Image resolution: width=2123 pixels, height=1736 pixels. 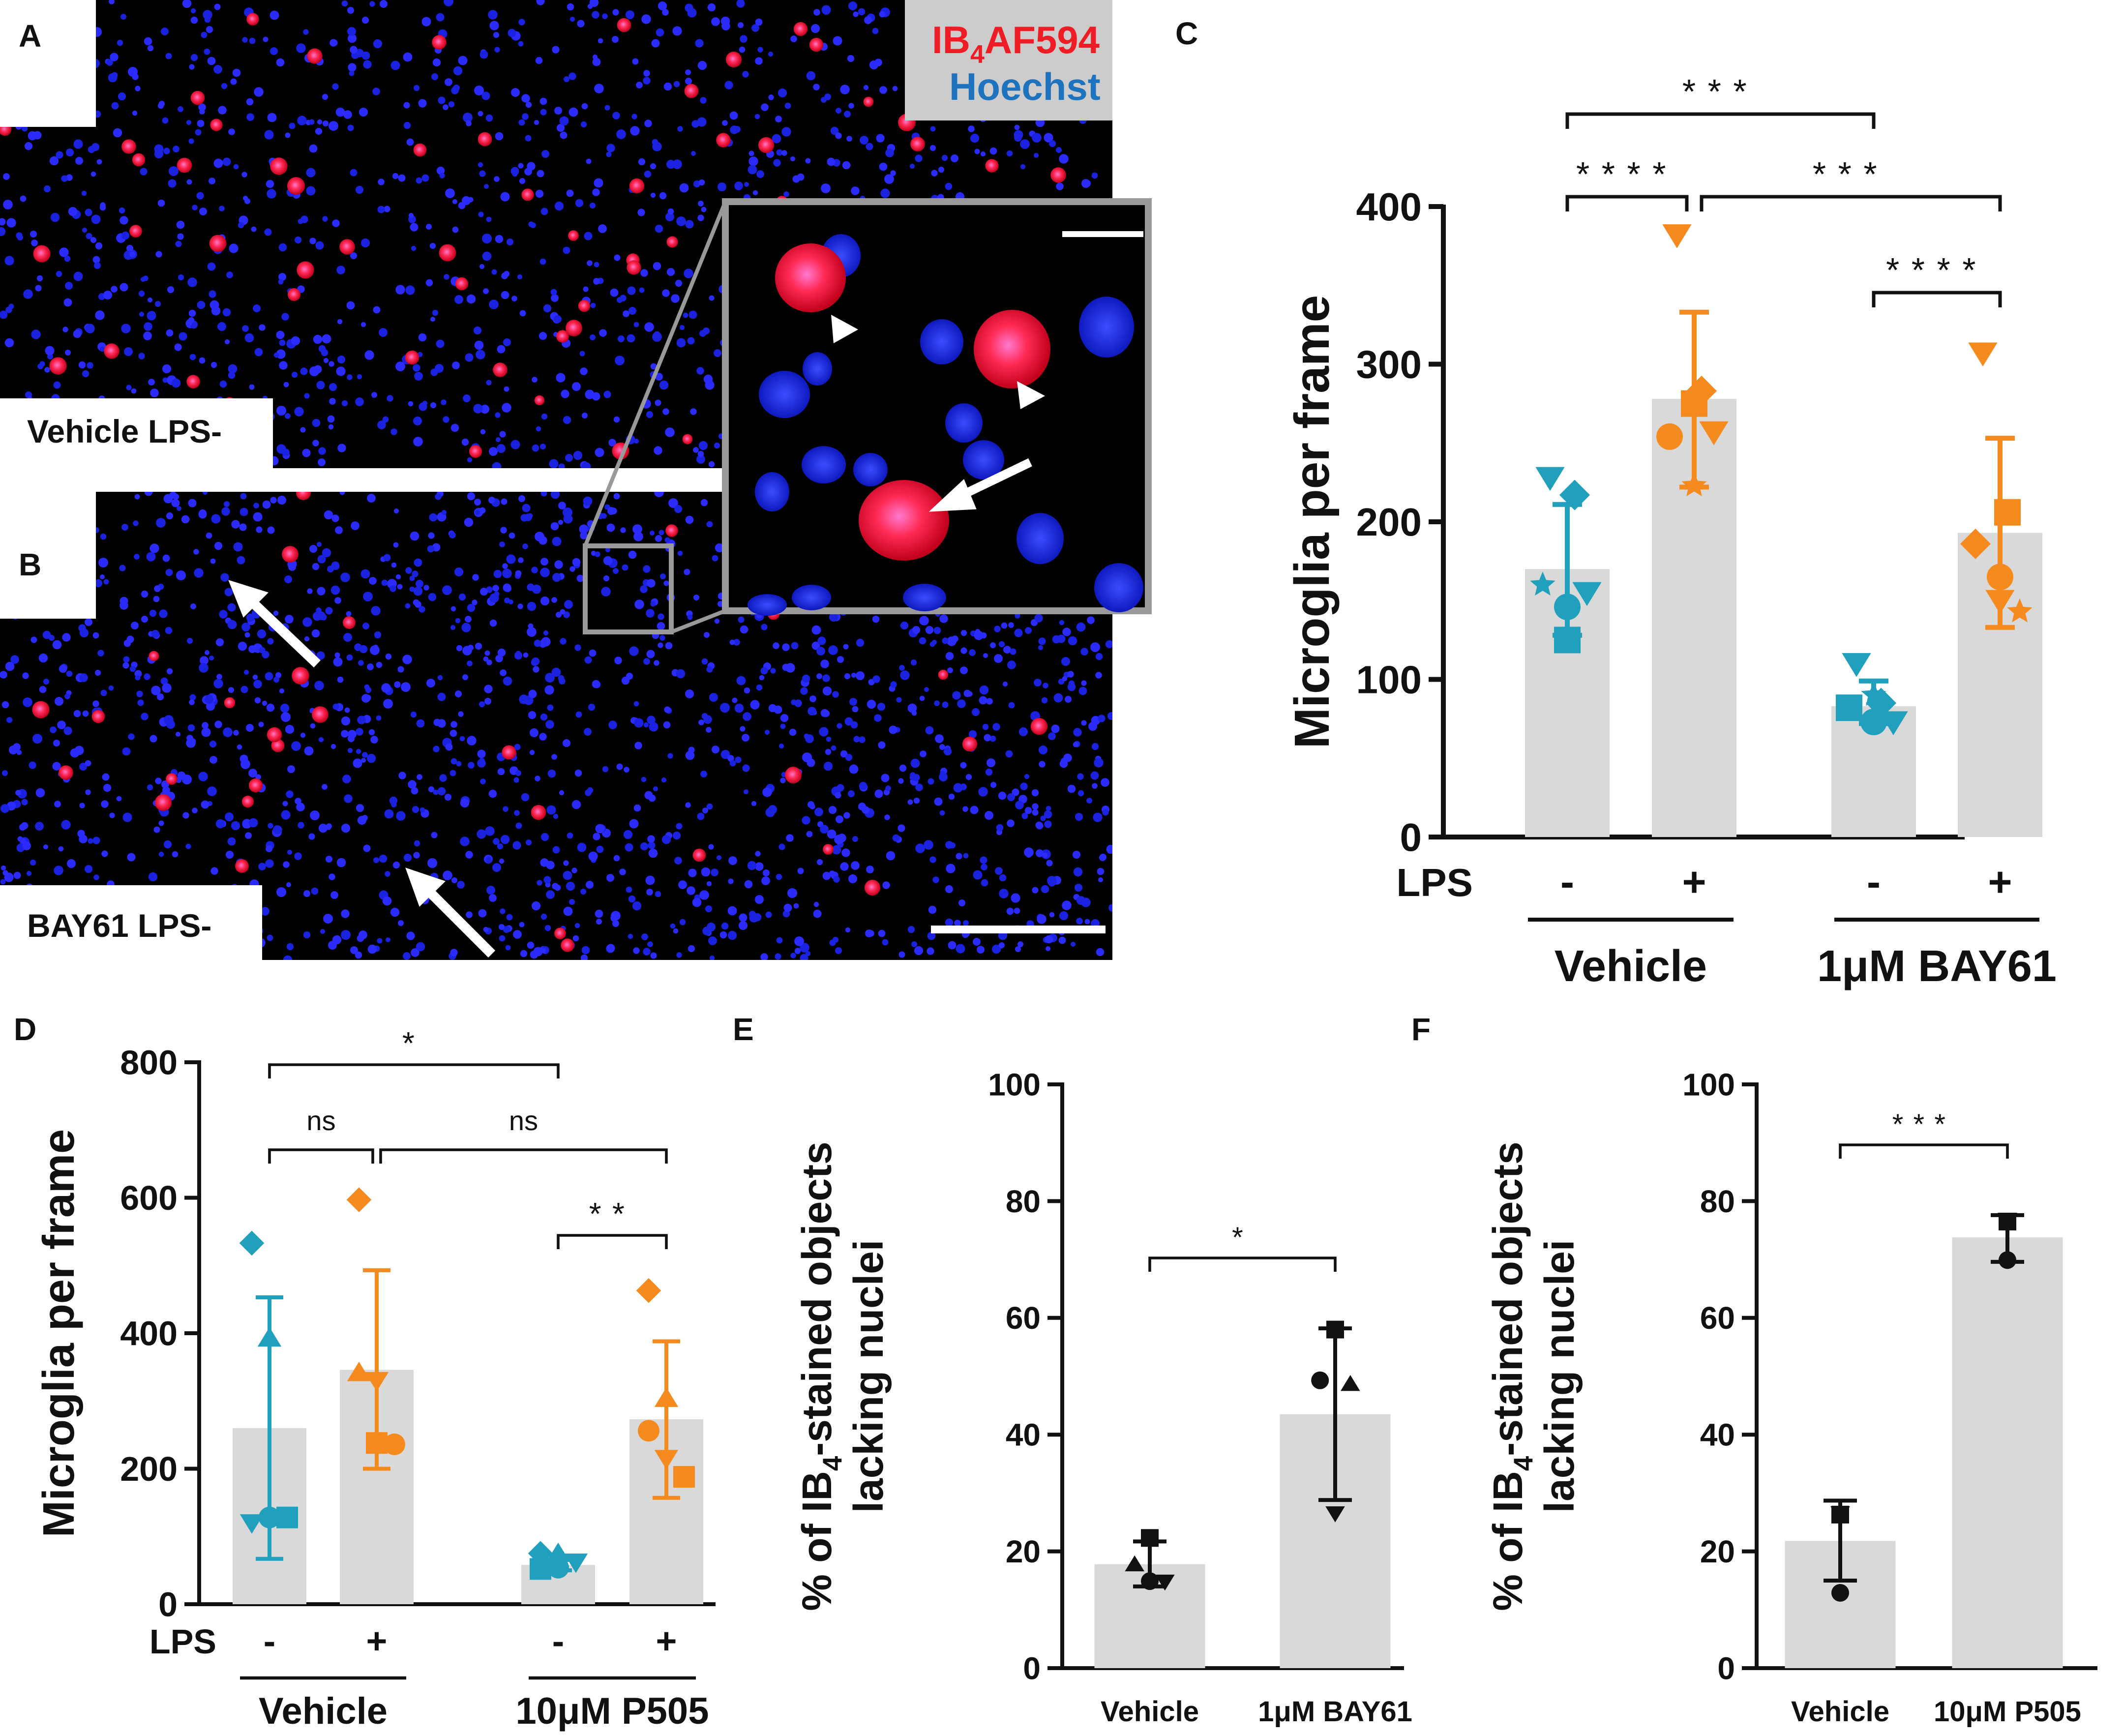 I want to click on y-tick-label: 800, so click(x=149, y=1063).